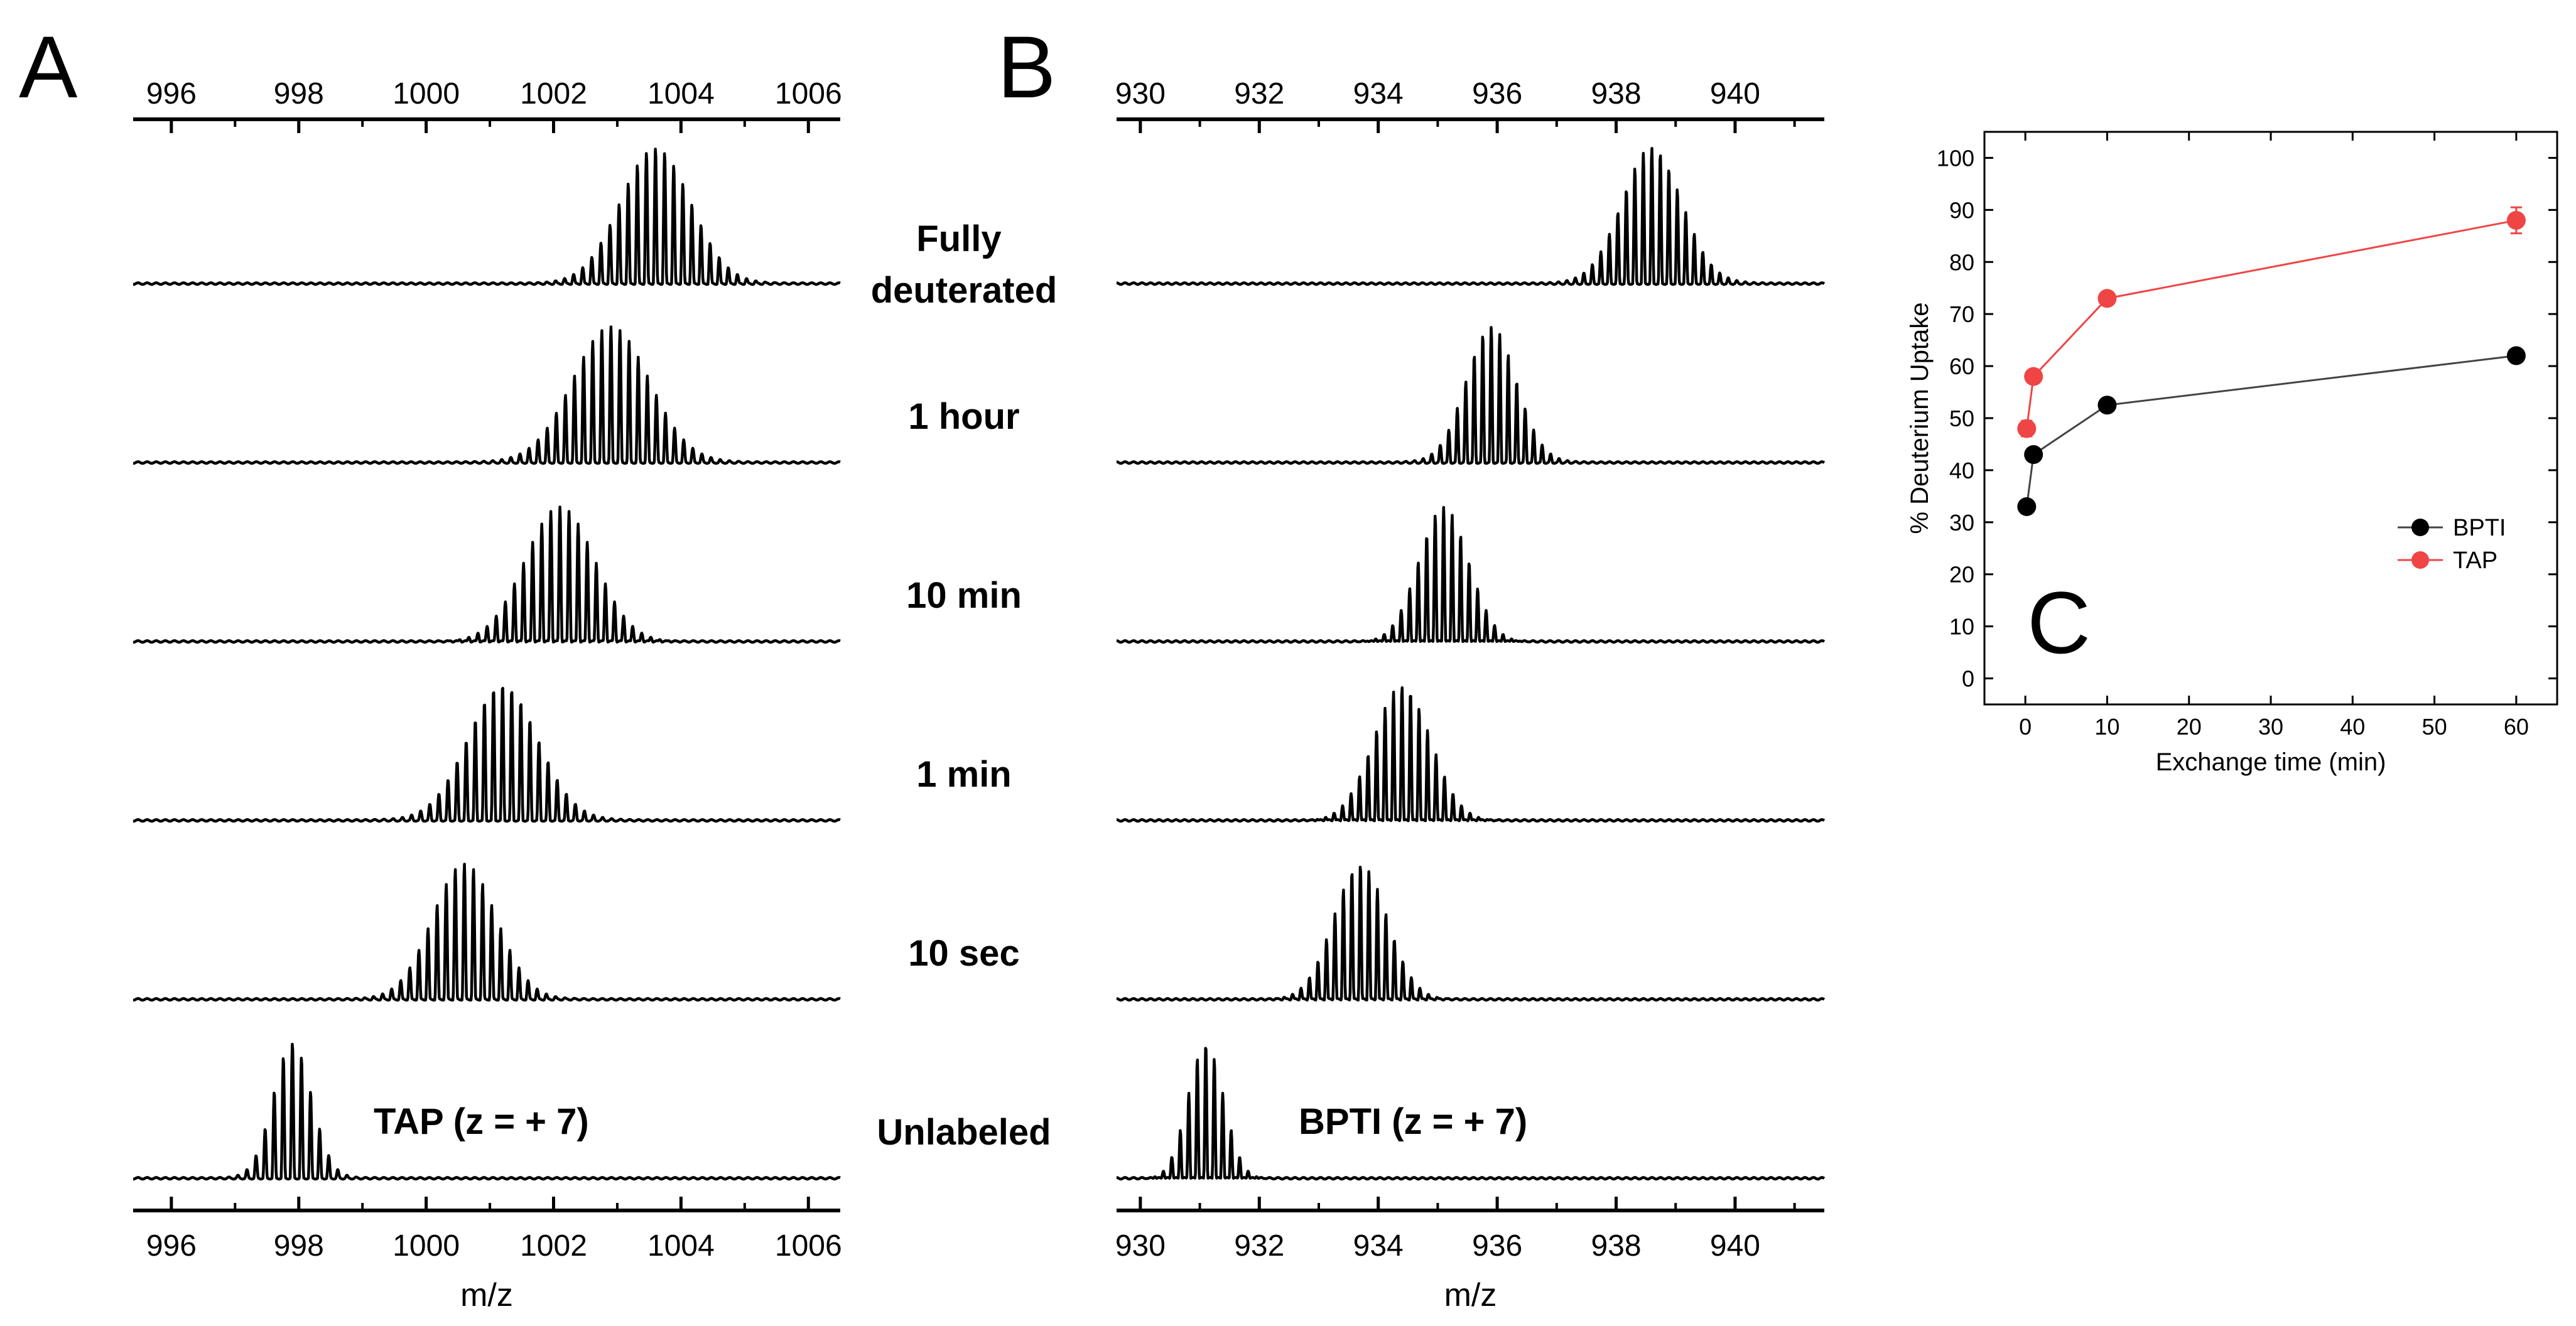  What do you see at coordinates (1962, 523) in the screenshot?
I see `panel-c-y-tick-label: 30` at bounding box center [1962, 523].